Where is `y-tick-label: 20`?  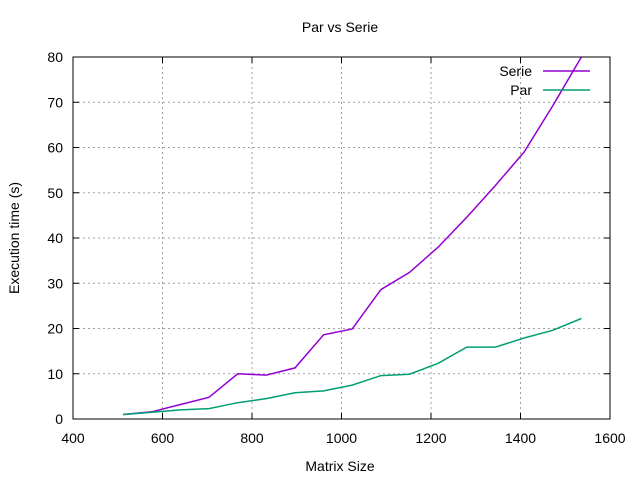
y-tick-label: 20 is located at coordinates (55, 329).